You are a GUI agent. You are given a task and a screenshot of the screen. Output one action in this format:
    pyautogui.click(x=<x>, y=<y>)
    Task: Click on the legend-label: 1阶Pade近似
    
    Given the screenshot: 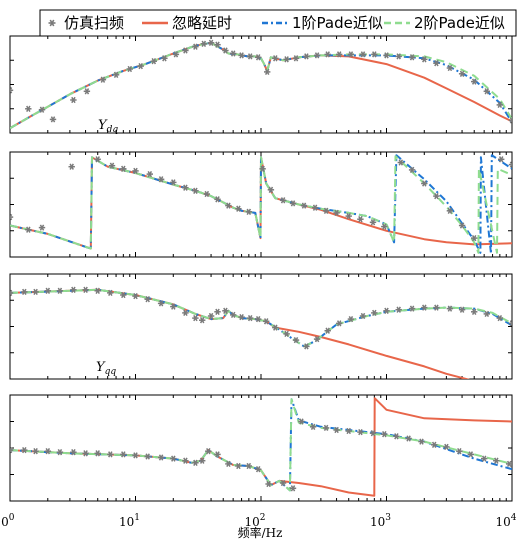 What is the action you would take?
    pyautogui.click(x=337, y=23)
    